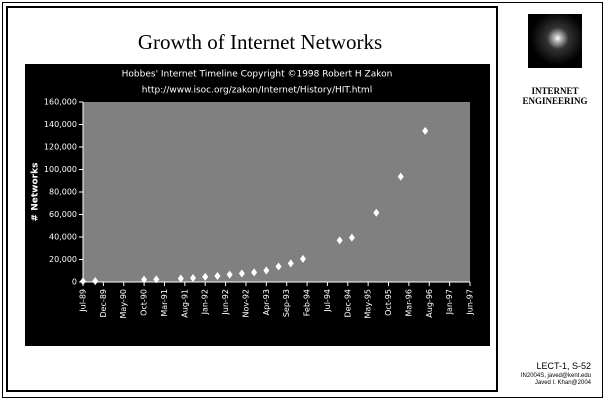  What do you see at coordinates (245, 303) in the screenshot?
I see `x-tick-label: Nov-92` at bounding box center [245, 303].